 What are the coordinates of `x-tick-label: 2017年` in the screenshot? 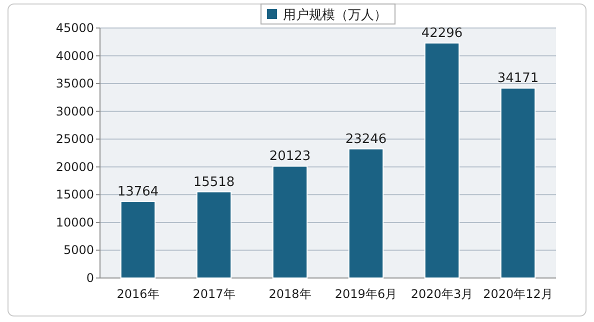 It's located at (214, 294).